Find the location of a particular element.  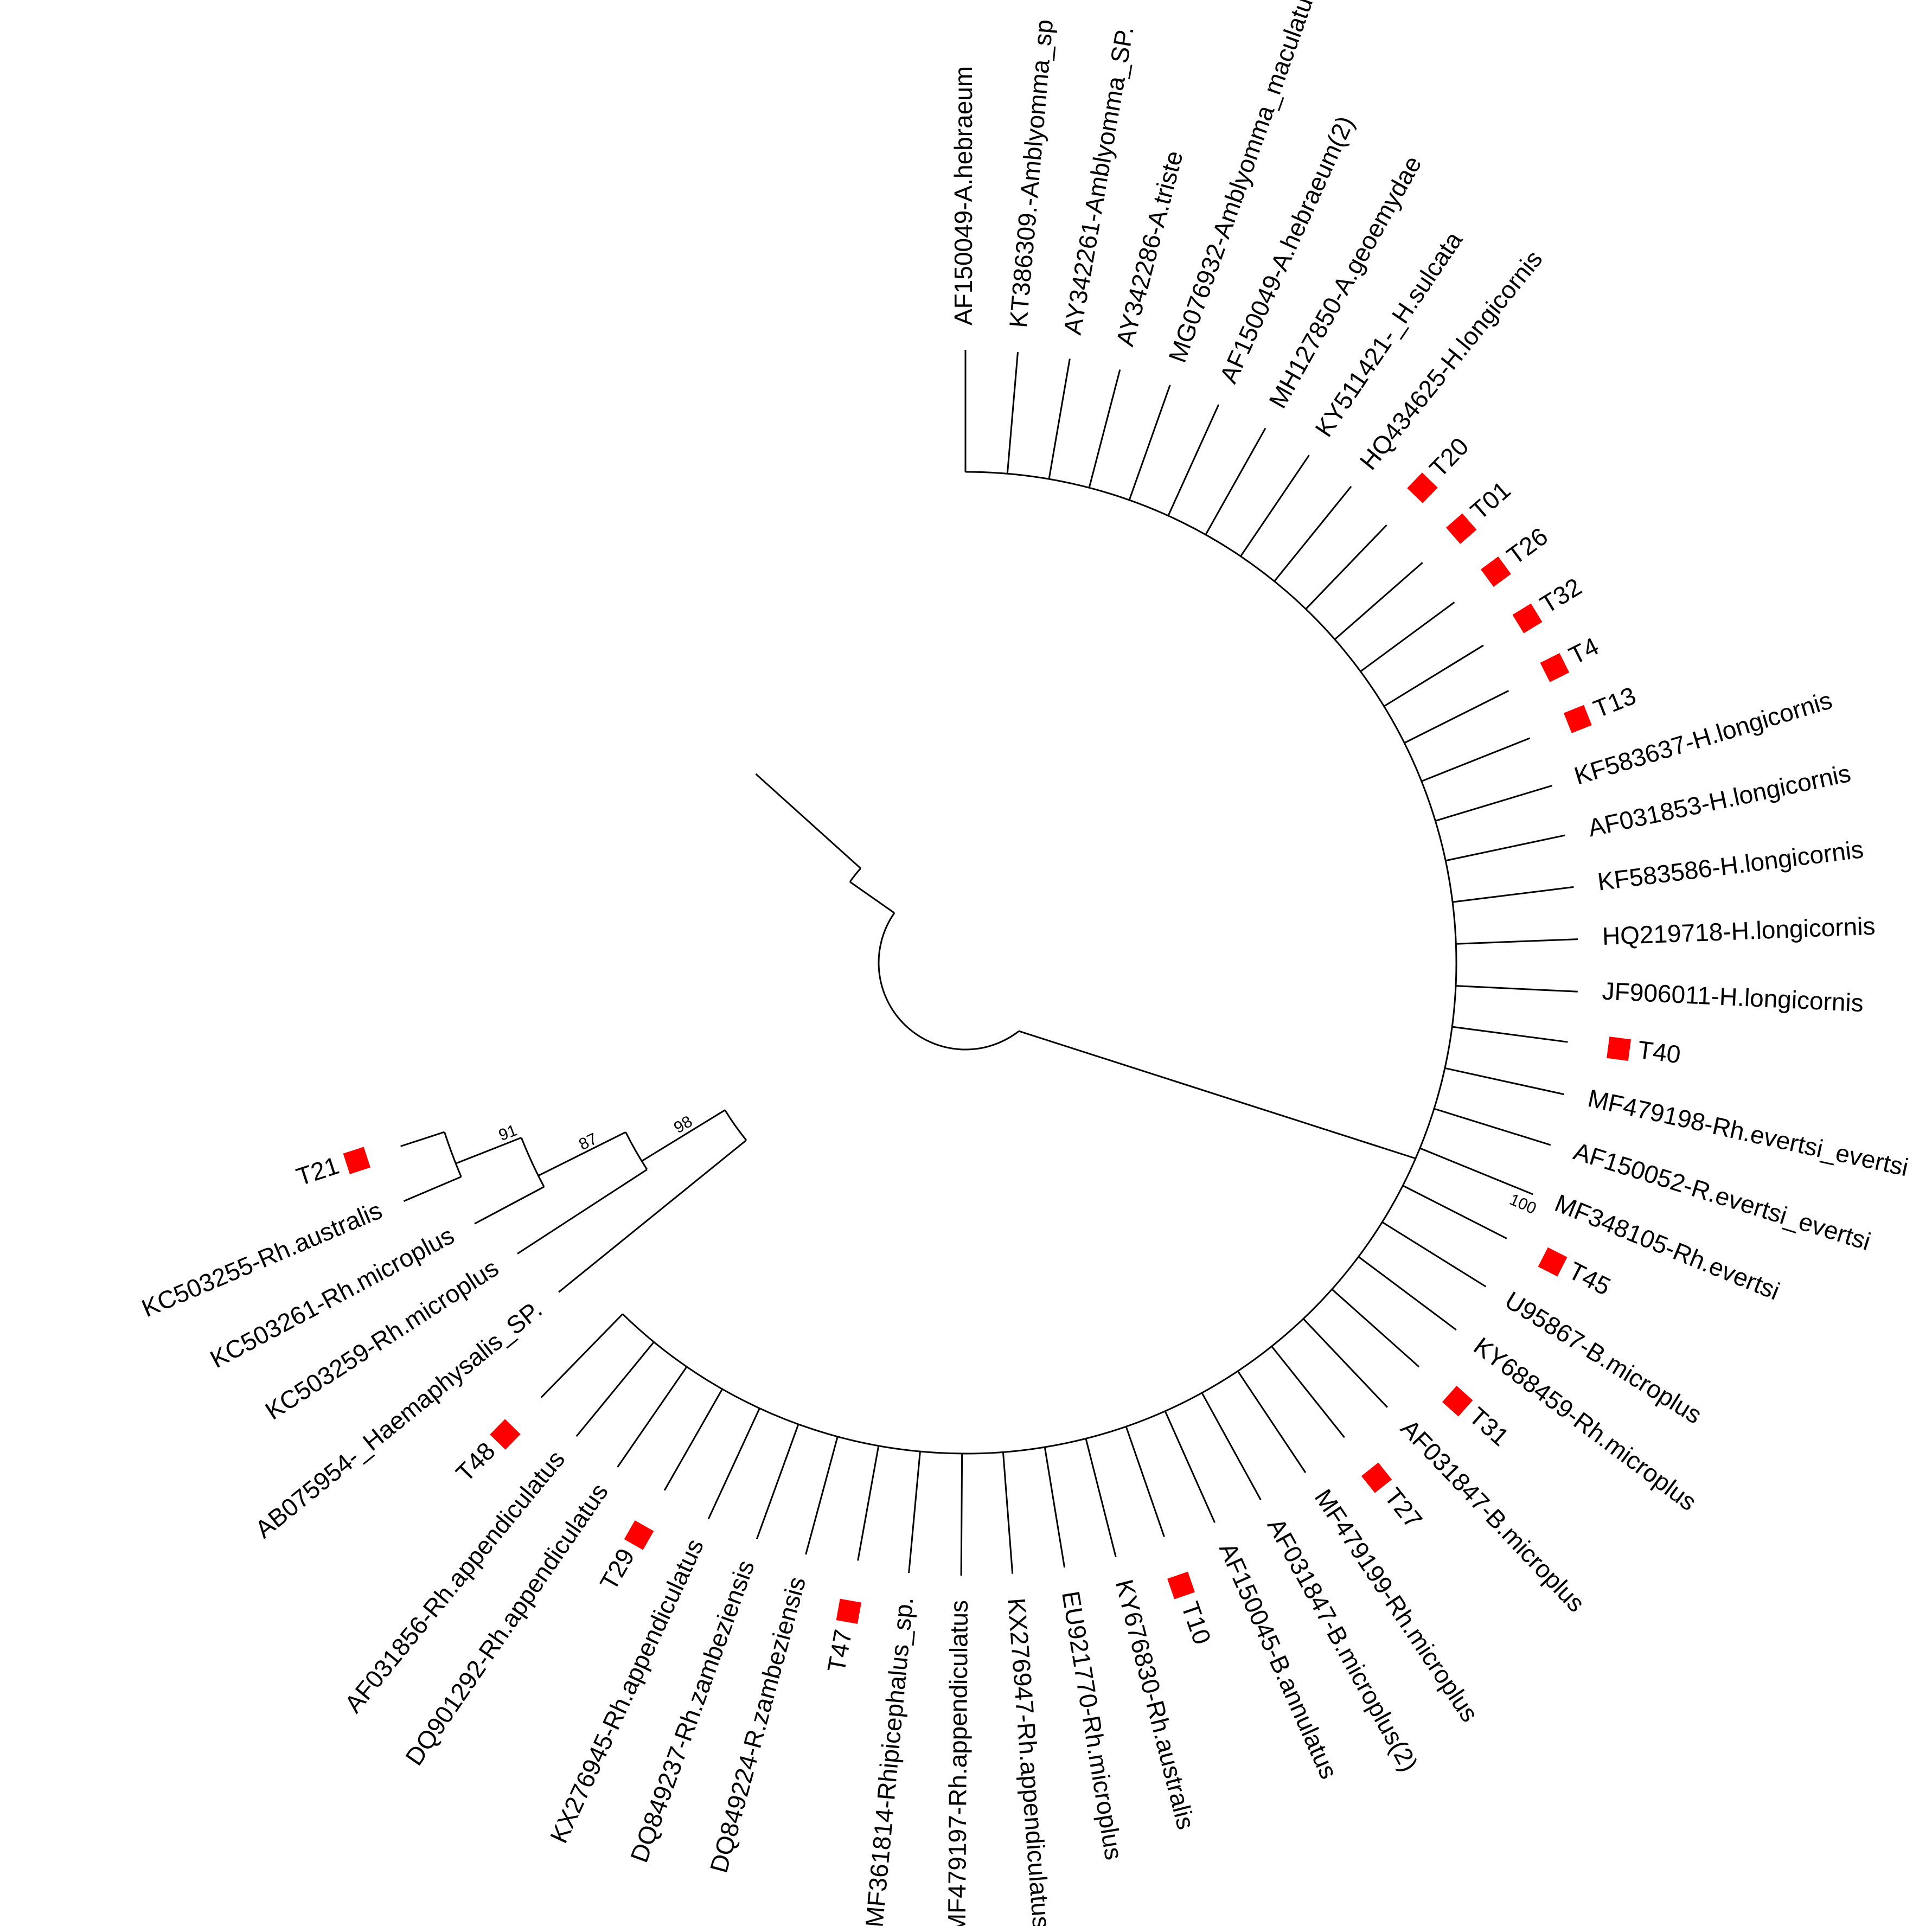

reference-label: KF583586-H.longicornis is located at coordinates (1730, 866).